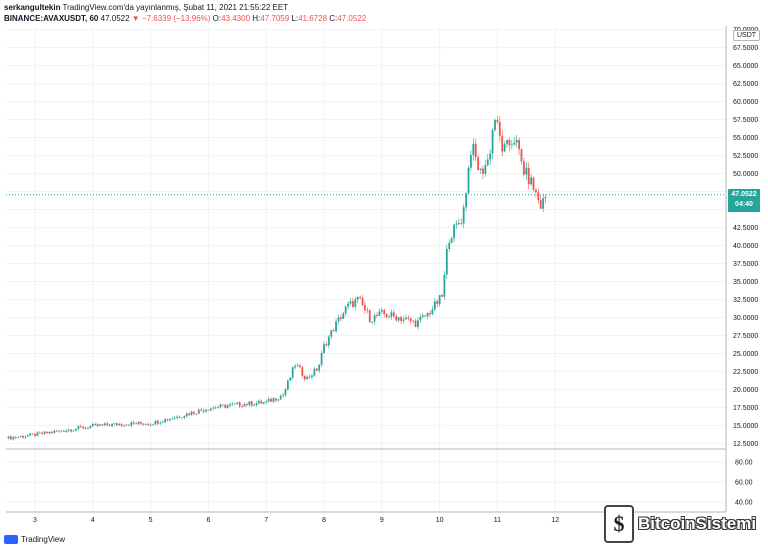  What do you see at coordinates (745, 246) in the screenshot?
I see `price-tick-label: 40.0000` at bounding box center [745, 246].